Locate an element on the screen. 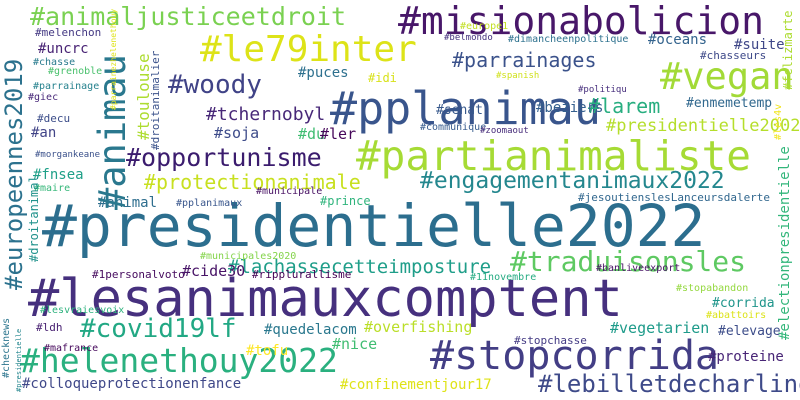 The height and width of the screenshot is (400, 800). word-stopabandon: #stopabandon is located at coordinates (712, 288).